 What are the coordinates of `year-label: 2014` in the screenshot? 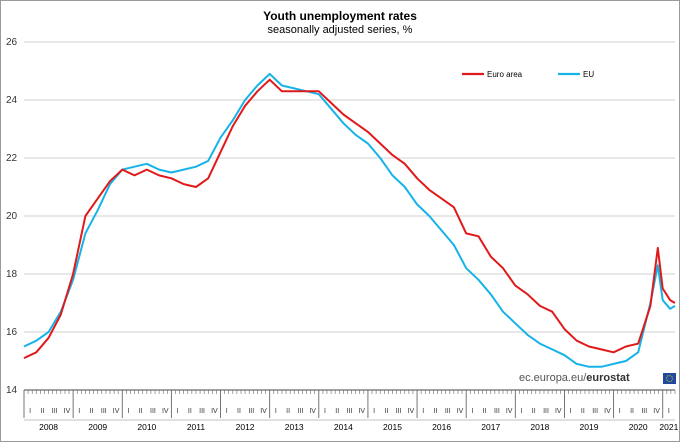 It's located at (343, 427).